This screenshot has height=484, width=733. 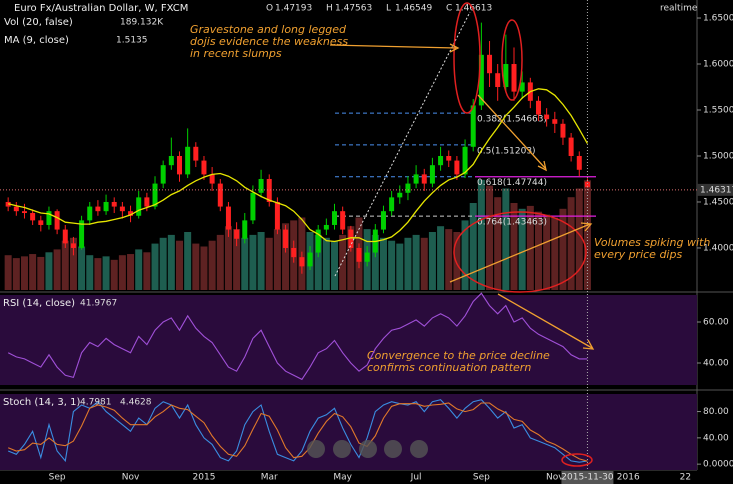 What do you see at coordinates (718, 156) in the screenshot?
I see `y-tick-label: 1.50000` at bounding box center [718, 156].